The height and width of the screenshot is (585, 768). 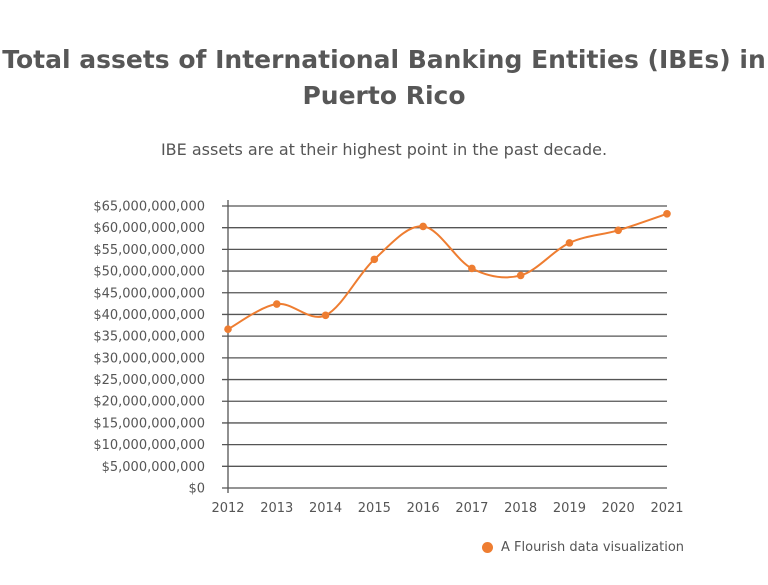 I want to click on x-tick-label: 2015, so click(x=374, y=508).